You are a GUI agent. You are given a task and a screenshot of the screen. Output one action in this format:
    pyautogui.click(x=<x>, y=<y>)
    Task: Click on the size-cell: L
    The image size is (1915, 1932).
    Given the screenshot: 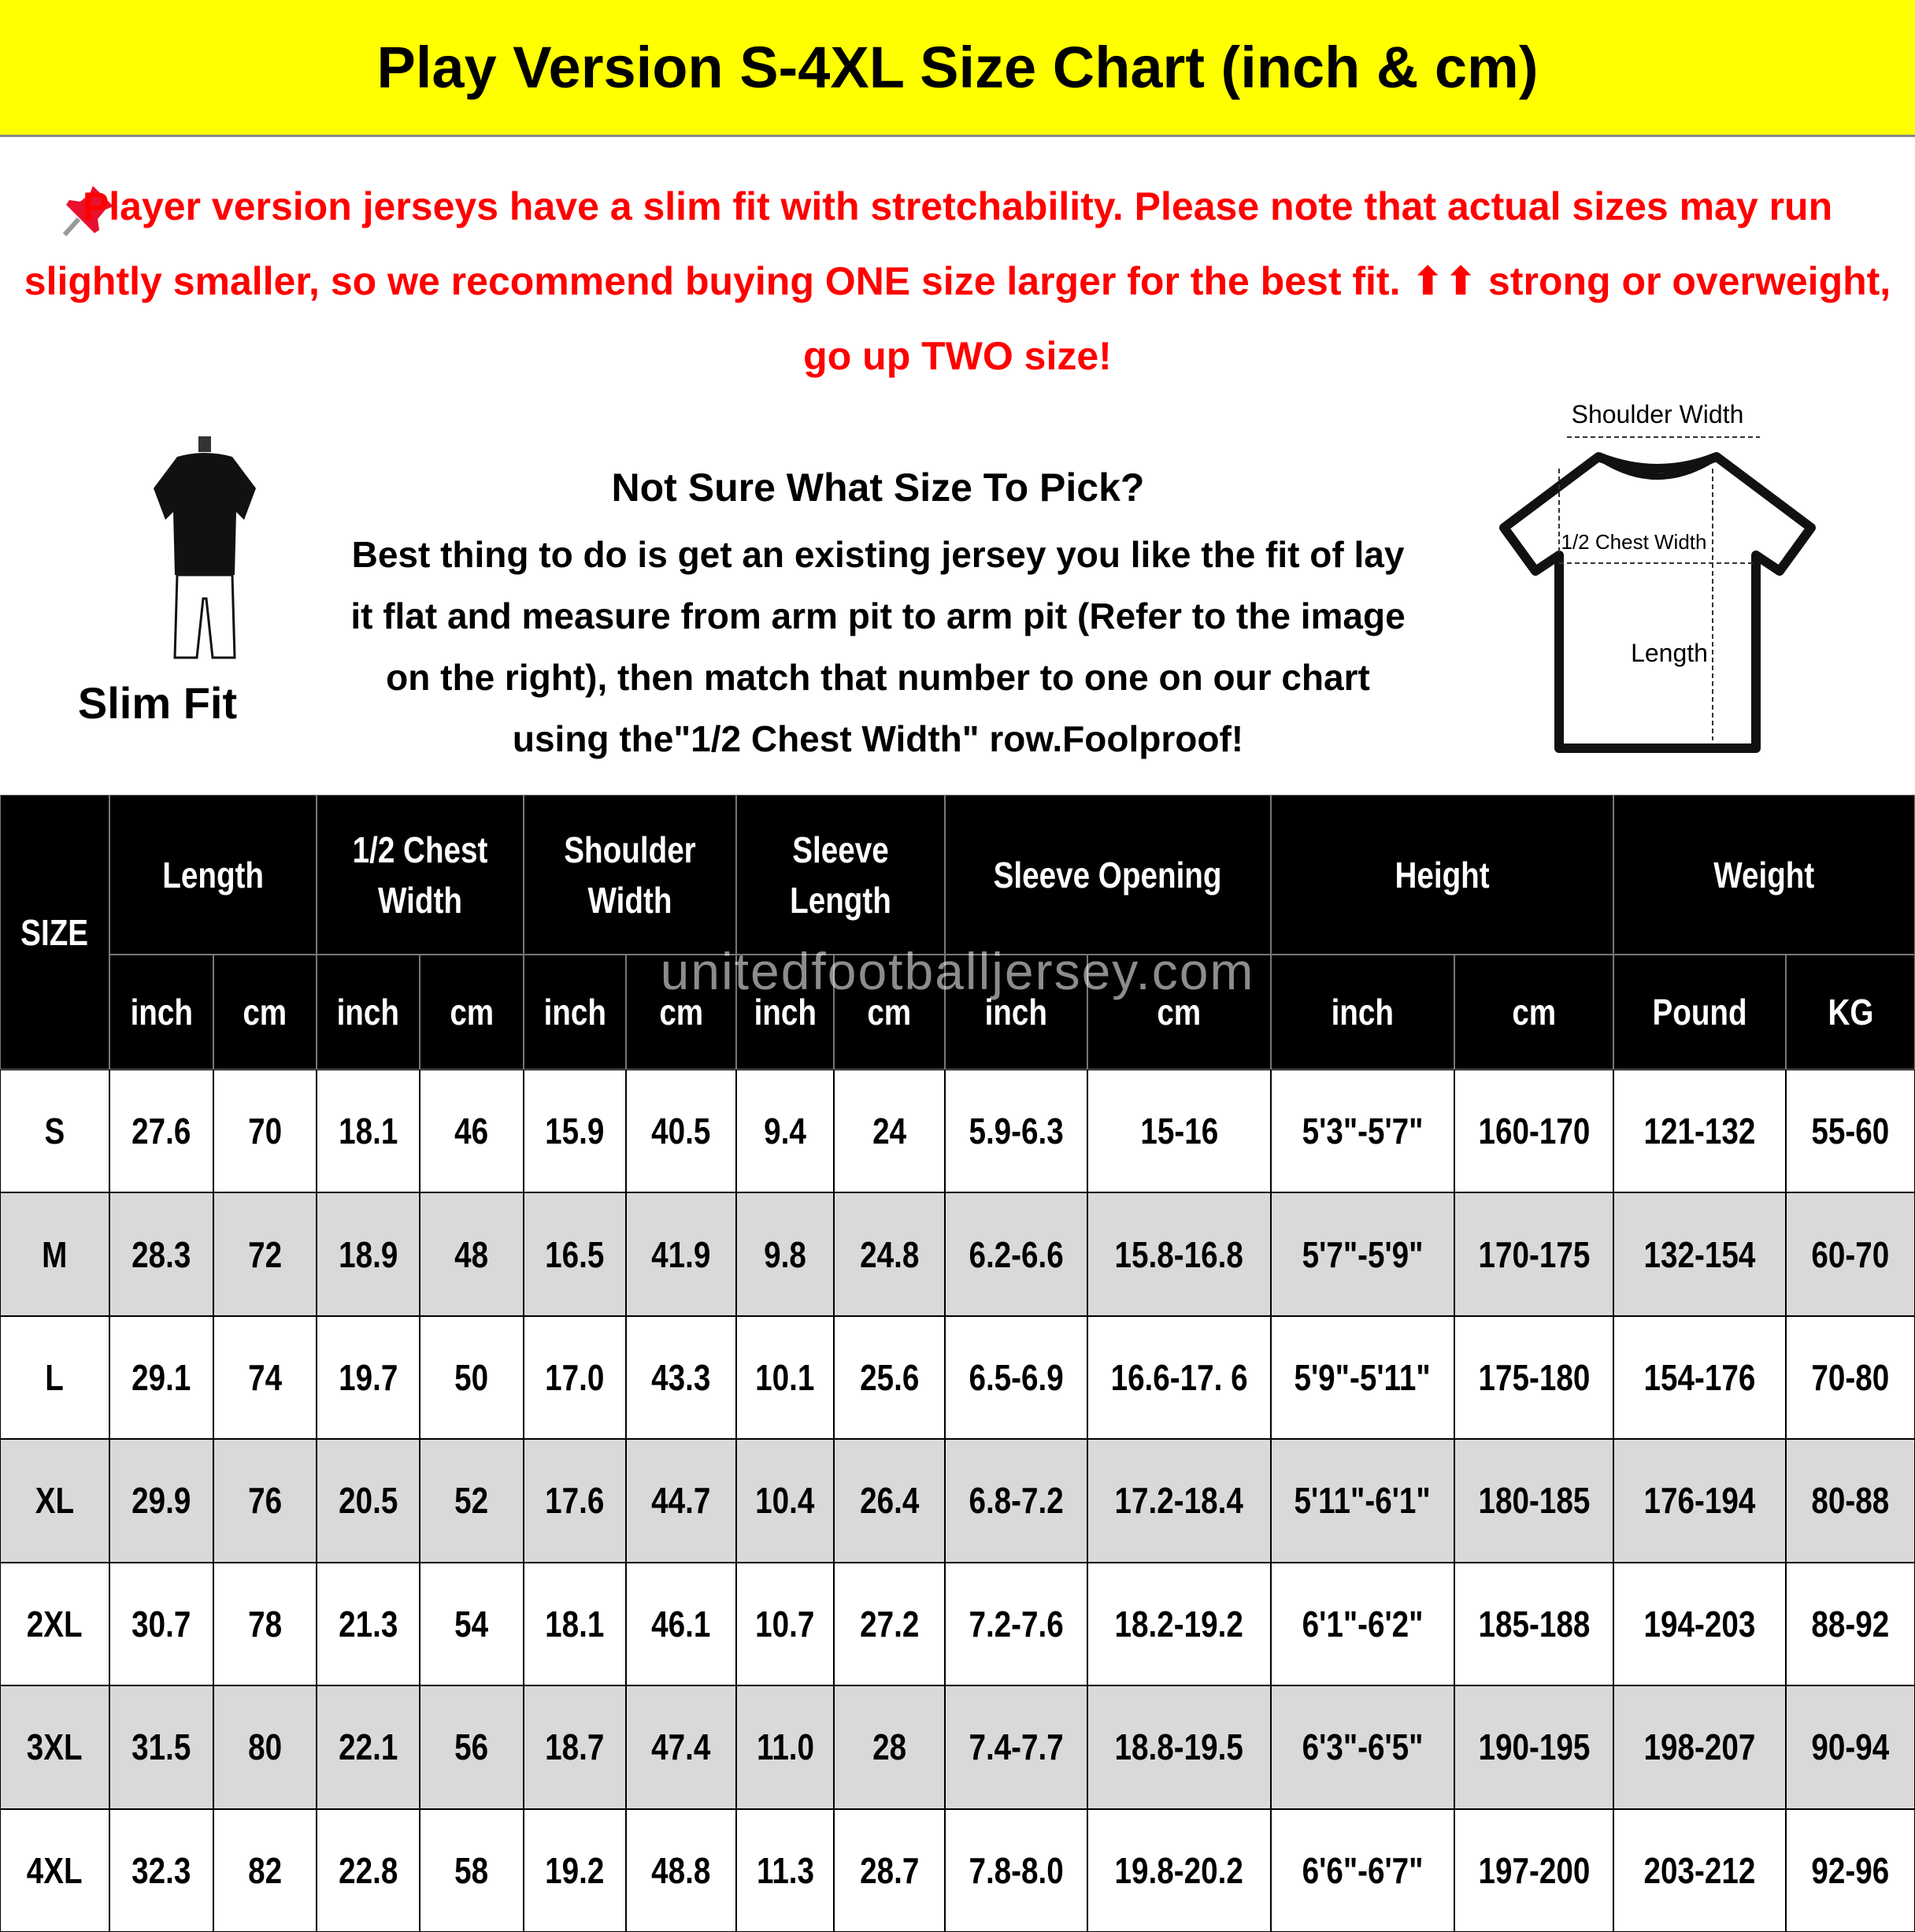 What is the action you would take?
    pyautogui.click(x=54, y=1377)
    